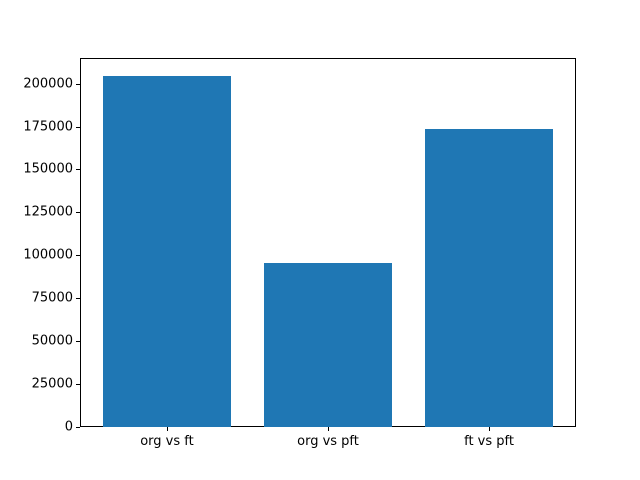 The image size is (640, 480). What do you see at coordinates (328, 345) in the screenshot?
I see `bar-org-vs-pft` at bounding box center [328, 345].